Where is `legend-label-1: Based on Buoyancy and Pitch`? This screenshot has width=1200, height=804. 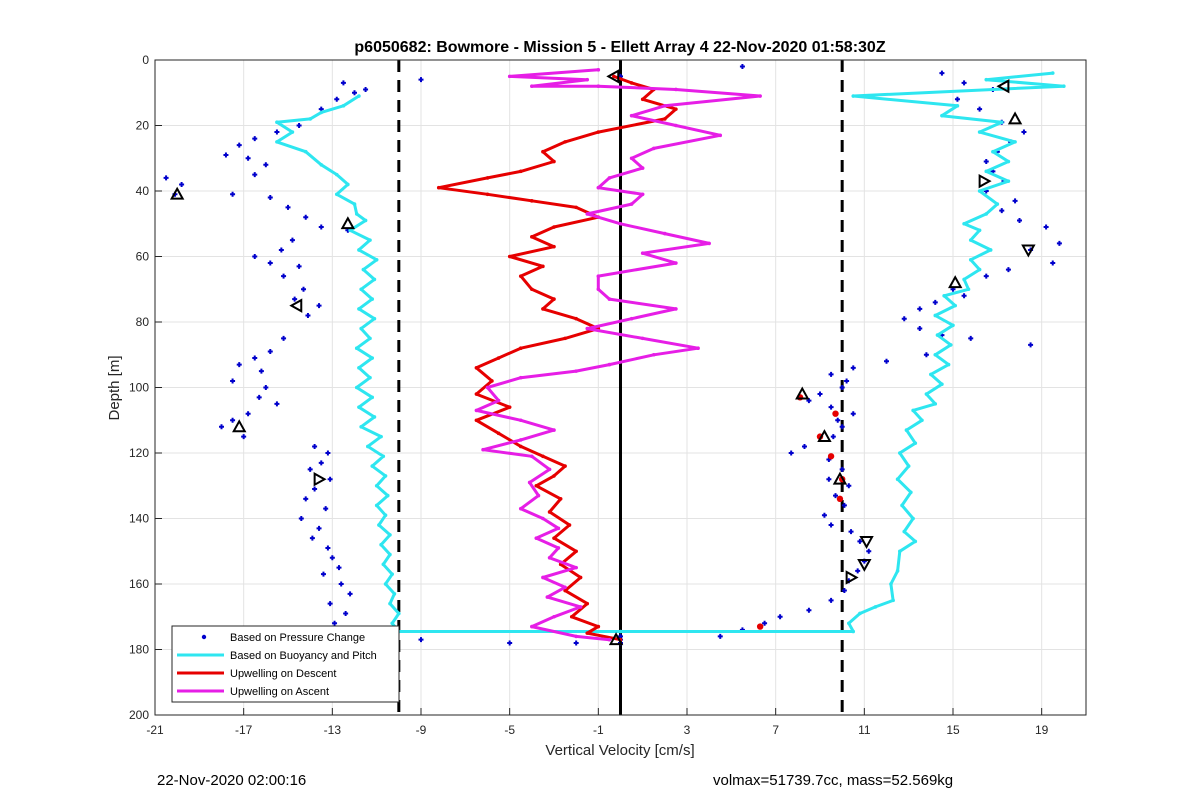
legend-label-1: Based on Buoyancy and Pitch is located at coordinates (303, 656).